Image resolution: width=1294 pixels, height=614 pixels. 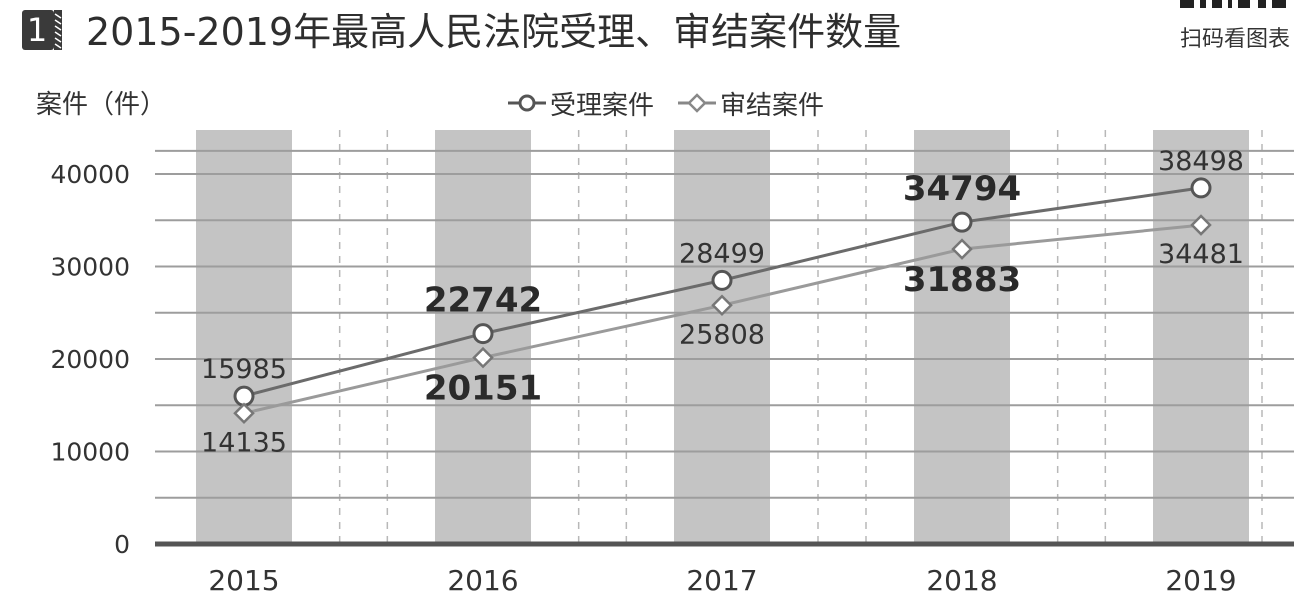 I want to click on x-tick-label: 2018, so click(x=961, y=580).